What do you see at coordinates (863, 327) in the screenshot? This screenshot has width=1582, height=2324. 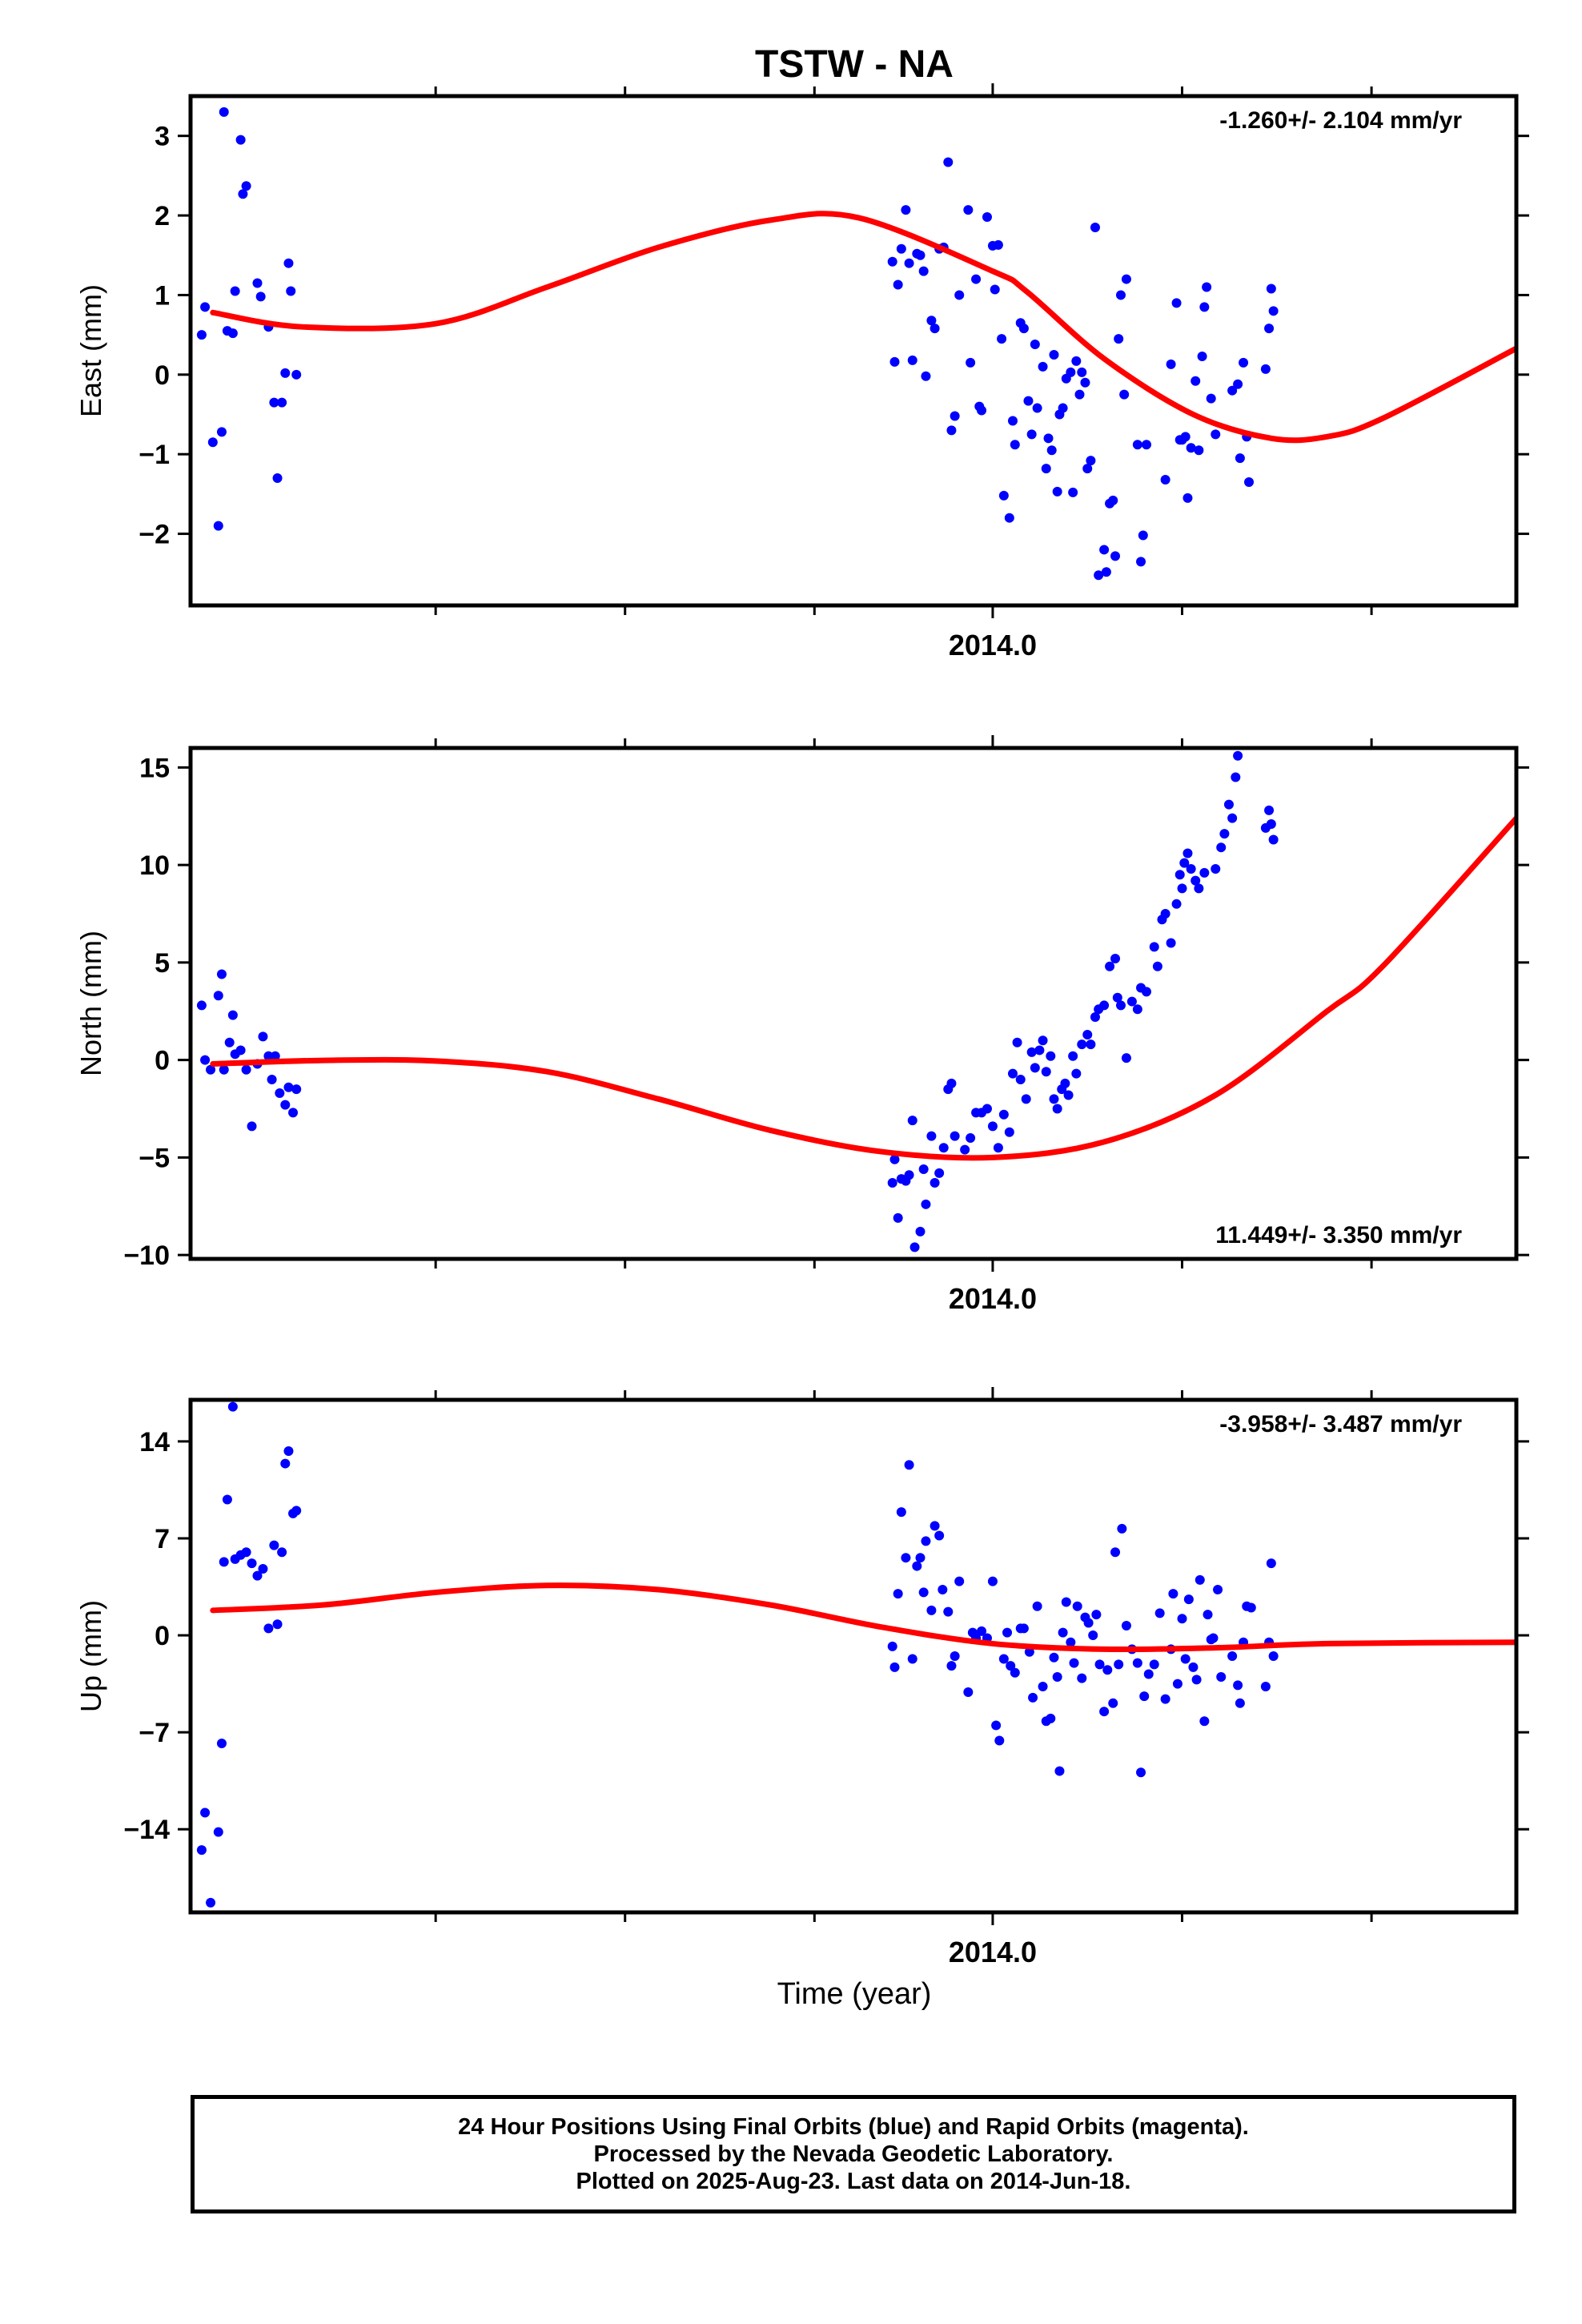 I see `fit-curve` at bounding box center [863, 327].